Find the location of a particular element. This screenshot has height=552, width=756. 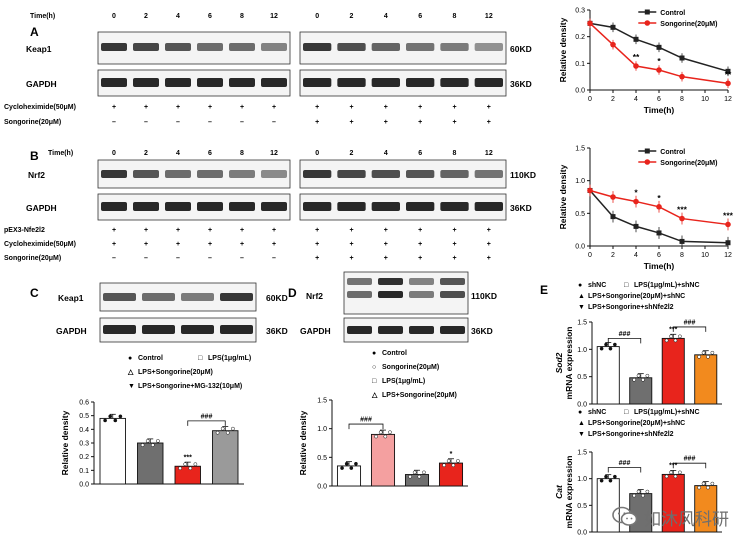

y-axis-label: mRNA expression is located at coordinates (569, 363).